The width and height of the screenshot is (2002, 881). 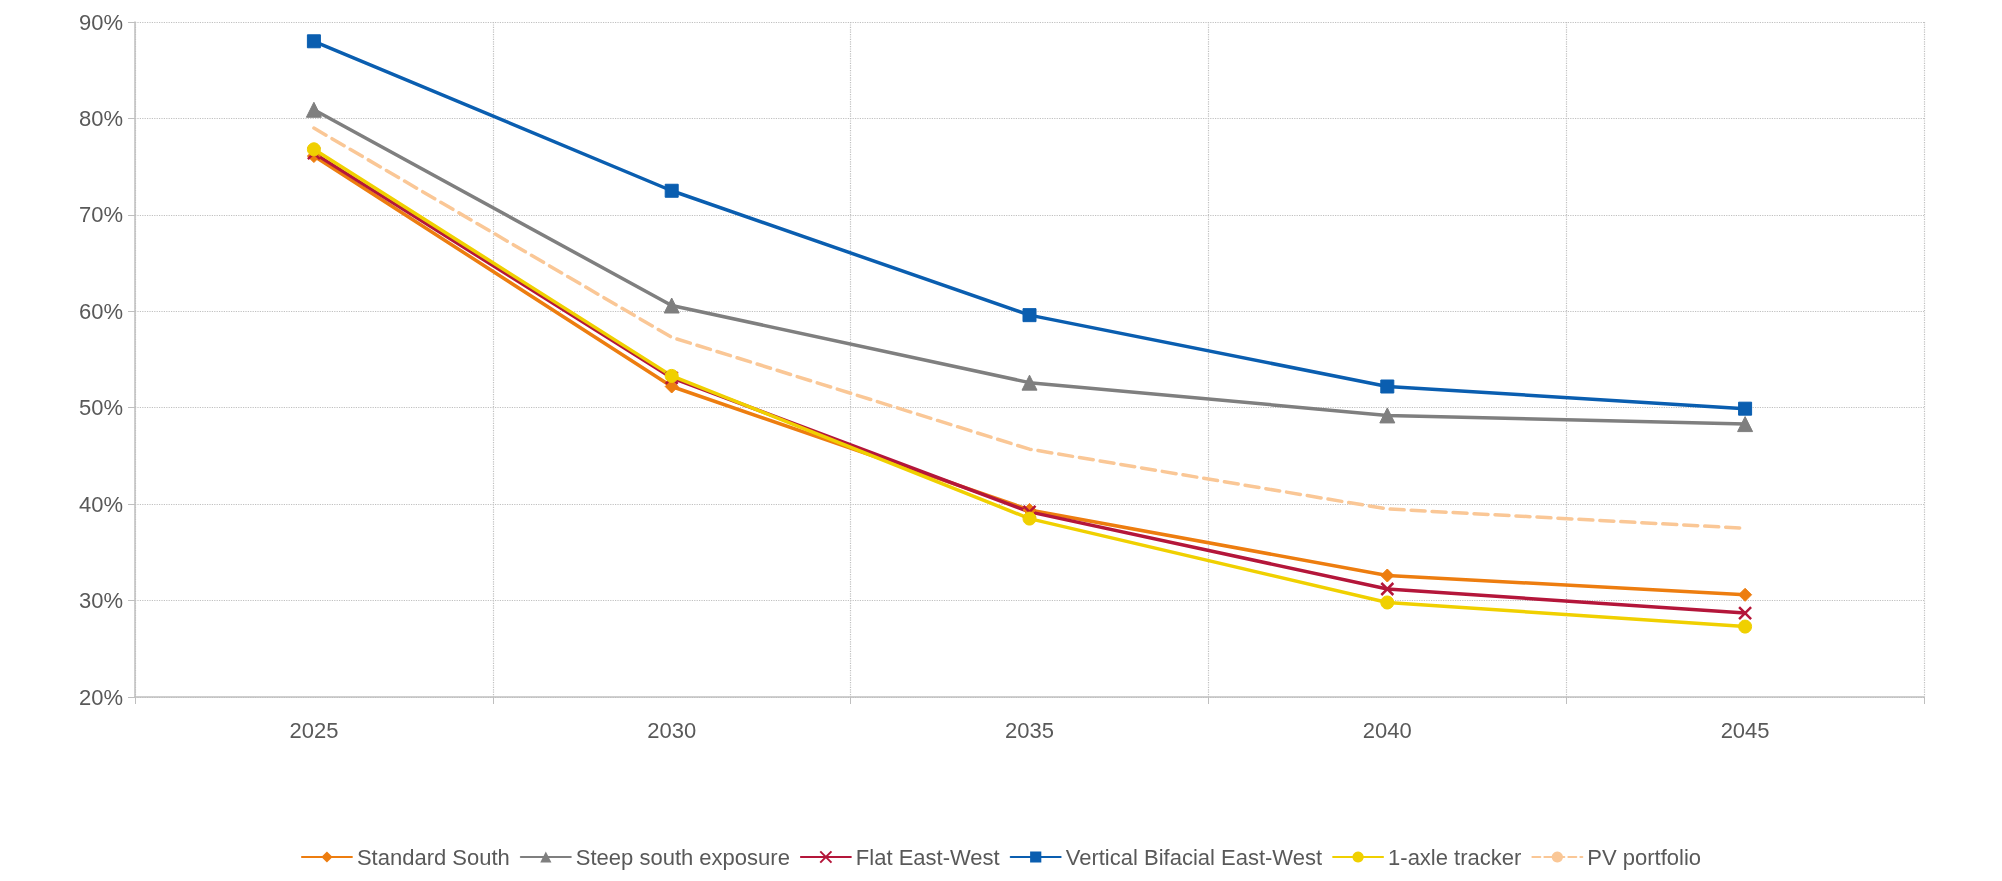 What do you see at coordinates (100, 601) in the screenshot?
I see `y-tick-label: 30%` at bounding box center [100, 601].